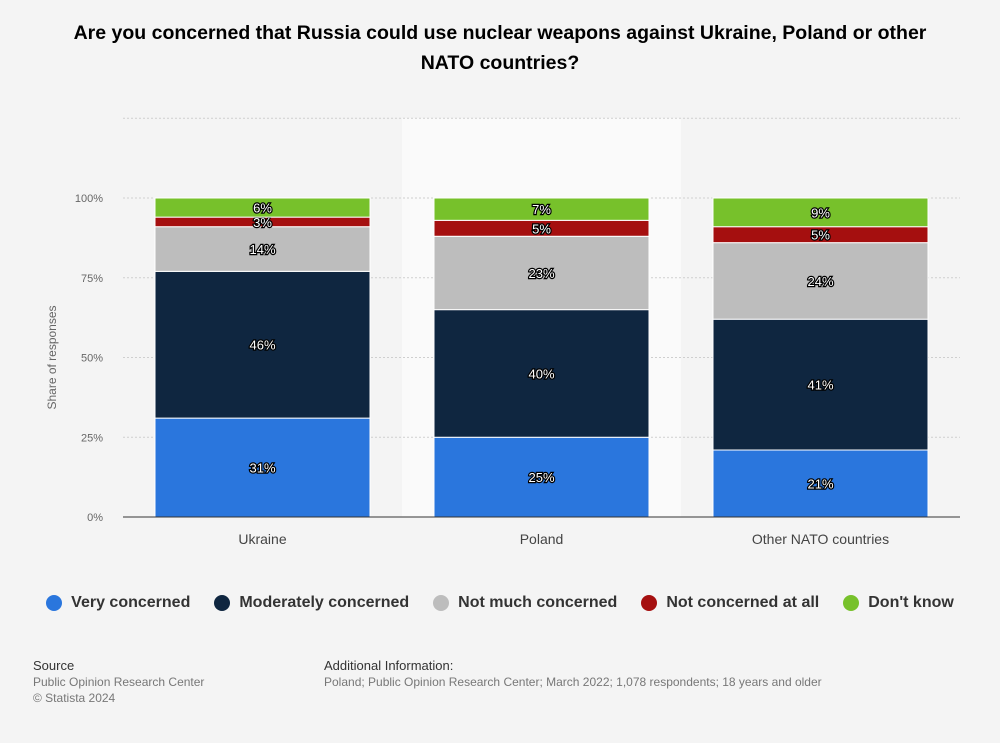  What do you see at coordinates (911, 602) in the screenshot?
I see `legend-label: Don't know` at bounding box center [911, 602].